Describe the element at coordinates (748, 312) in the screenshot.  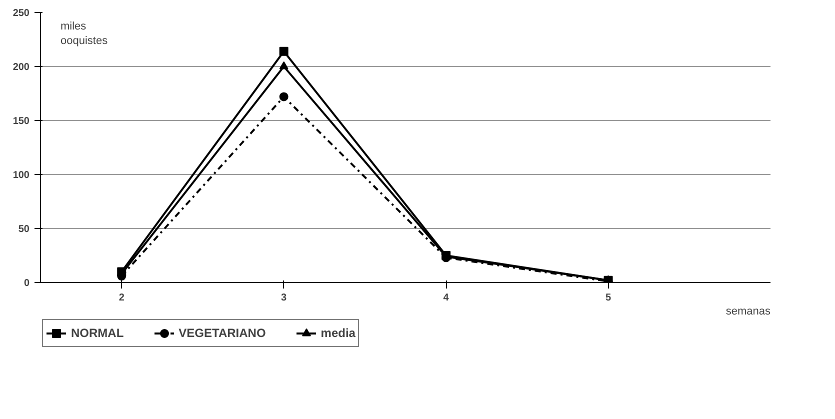
I see `x-axis-title: semanas` at that location.